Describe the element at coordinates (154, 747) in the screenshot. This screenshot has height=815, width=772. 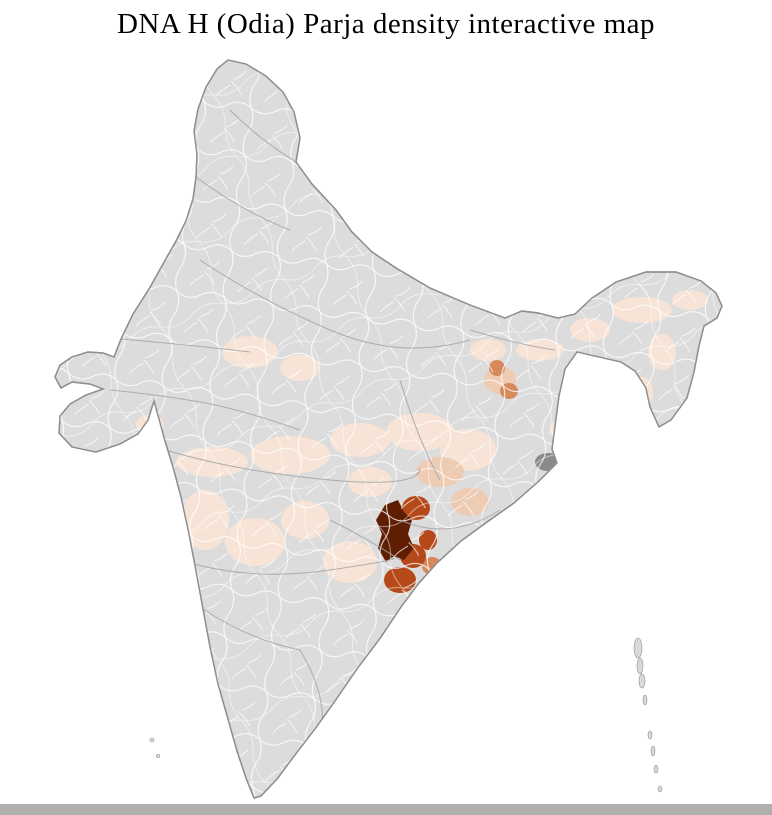
I see `lakshadweep-islands` at that location.